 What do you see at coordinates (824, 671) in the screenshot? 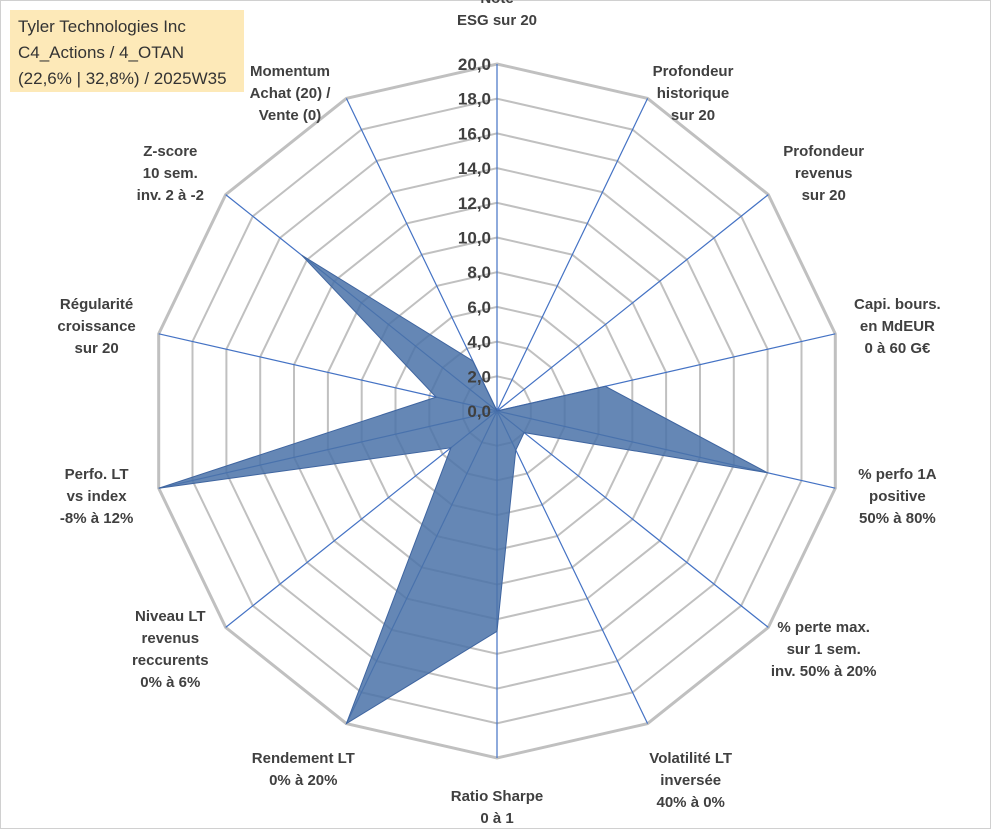
I see `axis-label-line: inv. 50% à 20%` at bounding box center [824, 671].